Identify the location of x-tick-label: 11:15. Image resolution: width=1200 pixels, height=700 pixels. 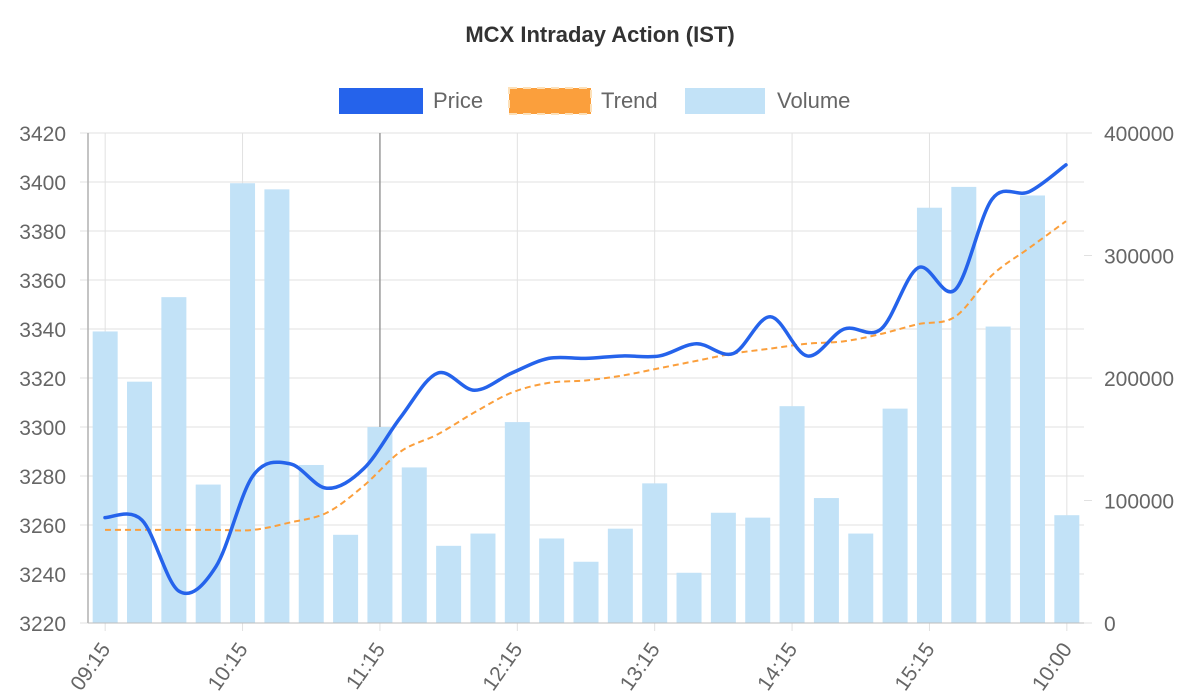
(366, 666).